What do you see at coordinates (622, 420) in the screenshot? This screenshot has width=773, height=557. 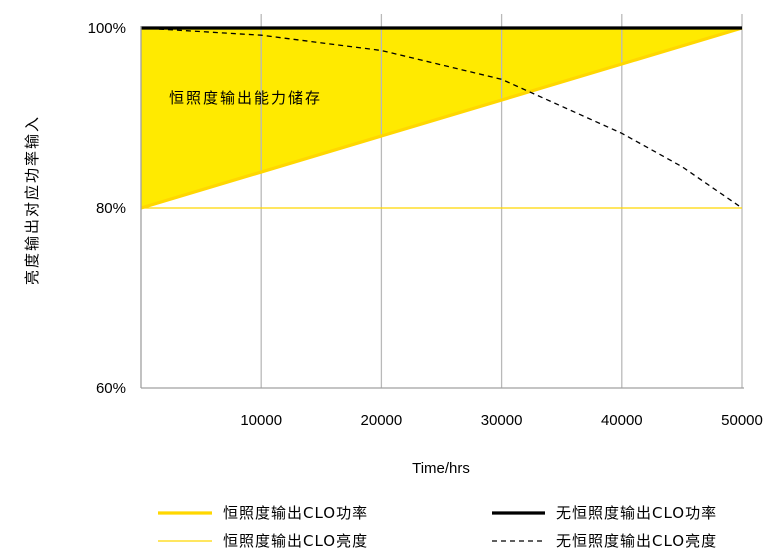 I see `x-tick-label-40000: 40000` at bounding box center [622, 420].